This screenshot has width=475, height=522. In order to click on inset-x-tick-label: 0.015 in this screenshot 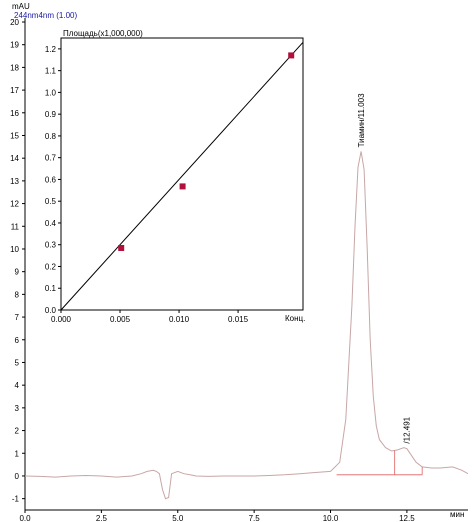, I will do `click(238, 319)`.